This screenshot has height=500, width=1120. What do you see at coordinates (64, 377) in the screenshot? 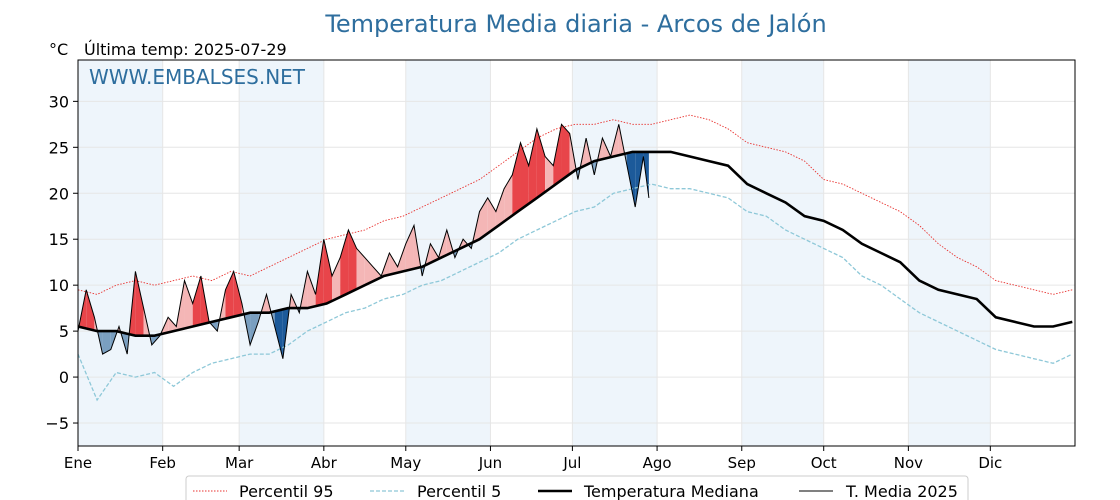
I see `y-tick-label: 0` at bounding box center [64, 377].